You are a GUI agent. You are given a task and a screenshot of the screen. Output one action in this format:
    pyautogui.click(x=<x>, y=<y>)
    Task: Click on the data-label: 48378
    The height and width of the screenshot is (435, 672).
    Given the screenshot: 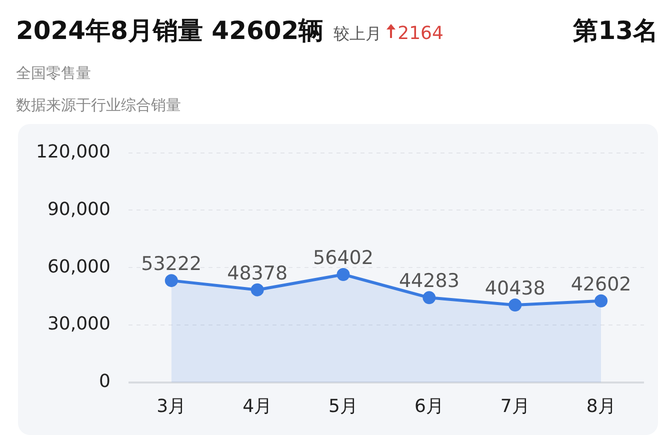 What is the action you would take?
    pyautogui.click(x=257, y=273)
    